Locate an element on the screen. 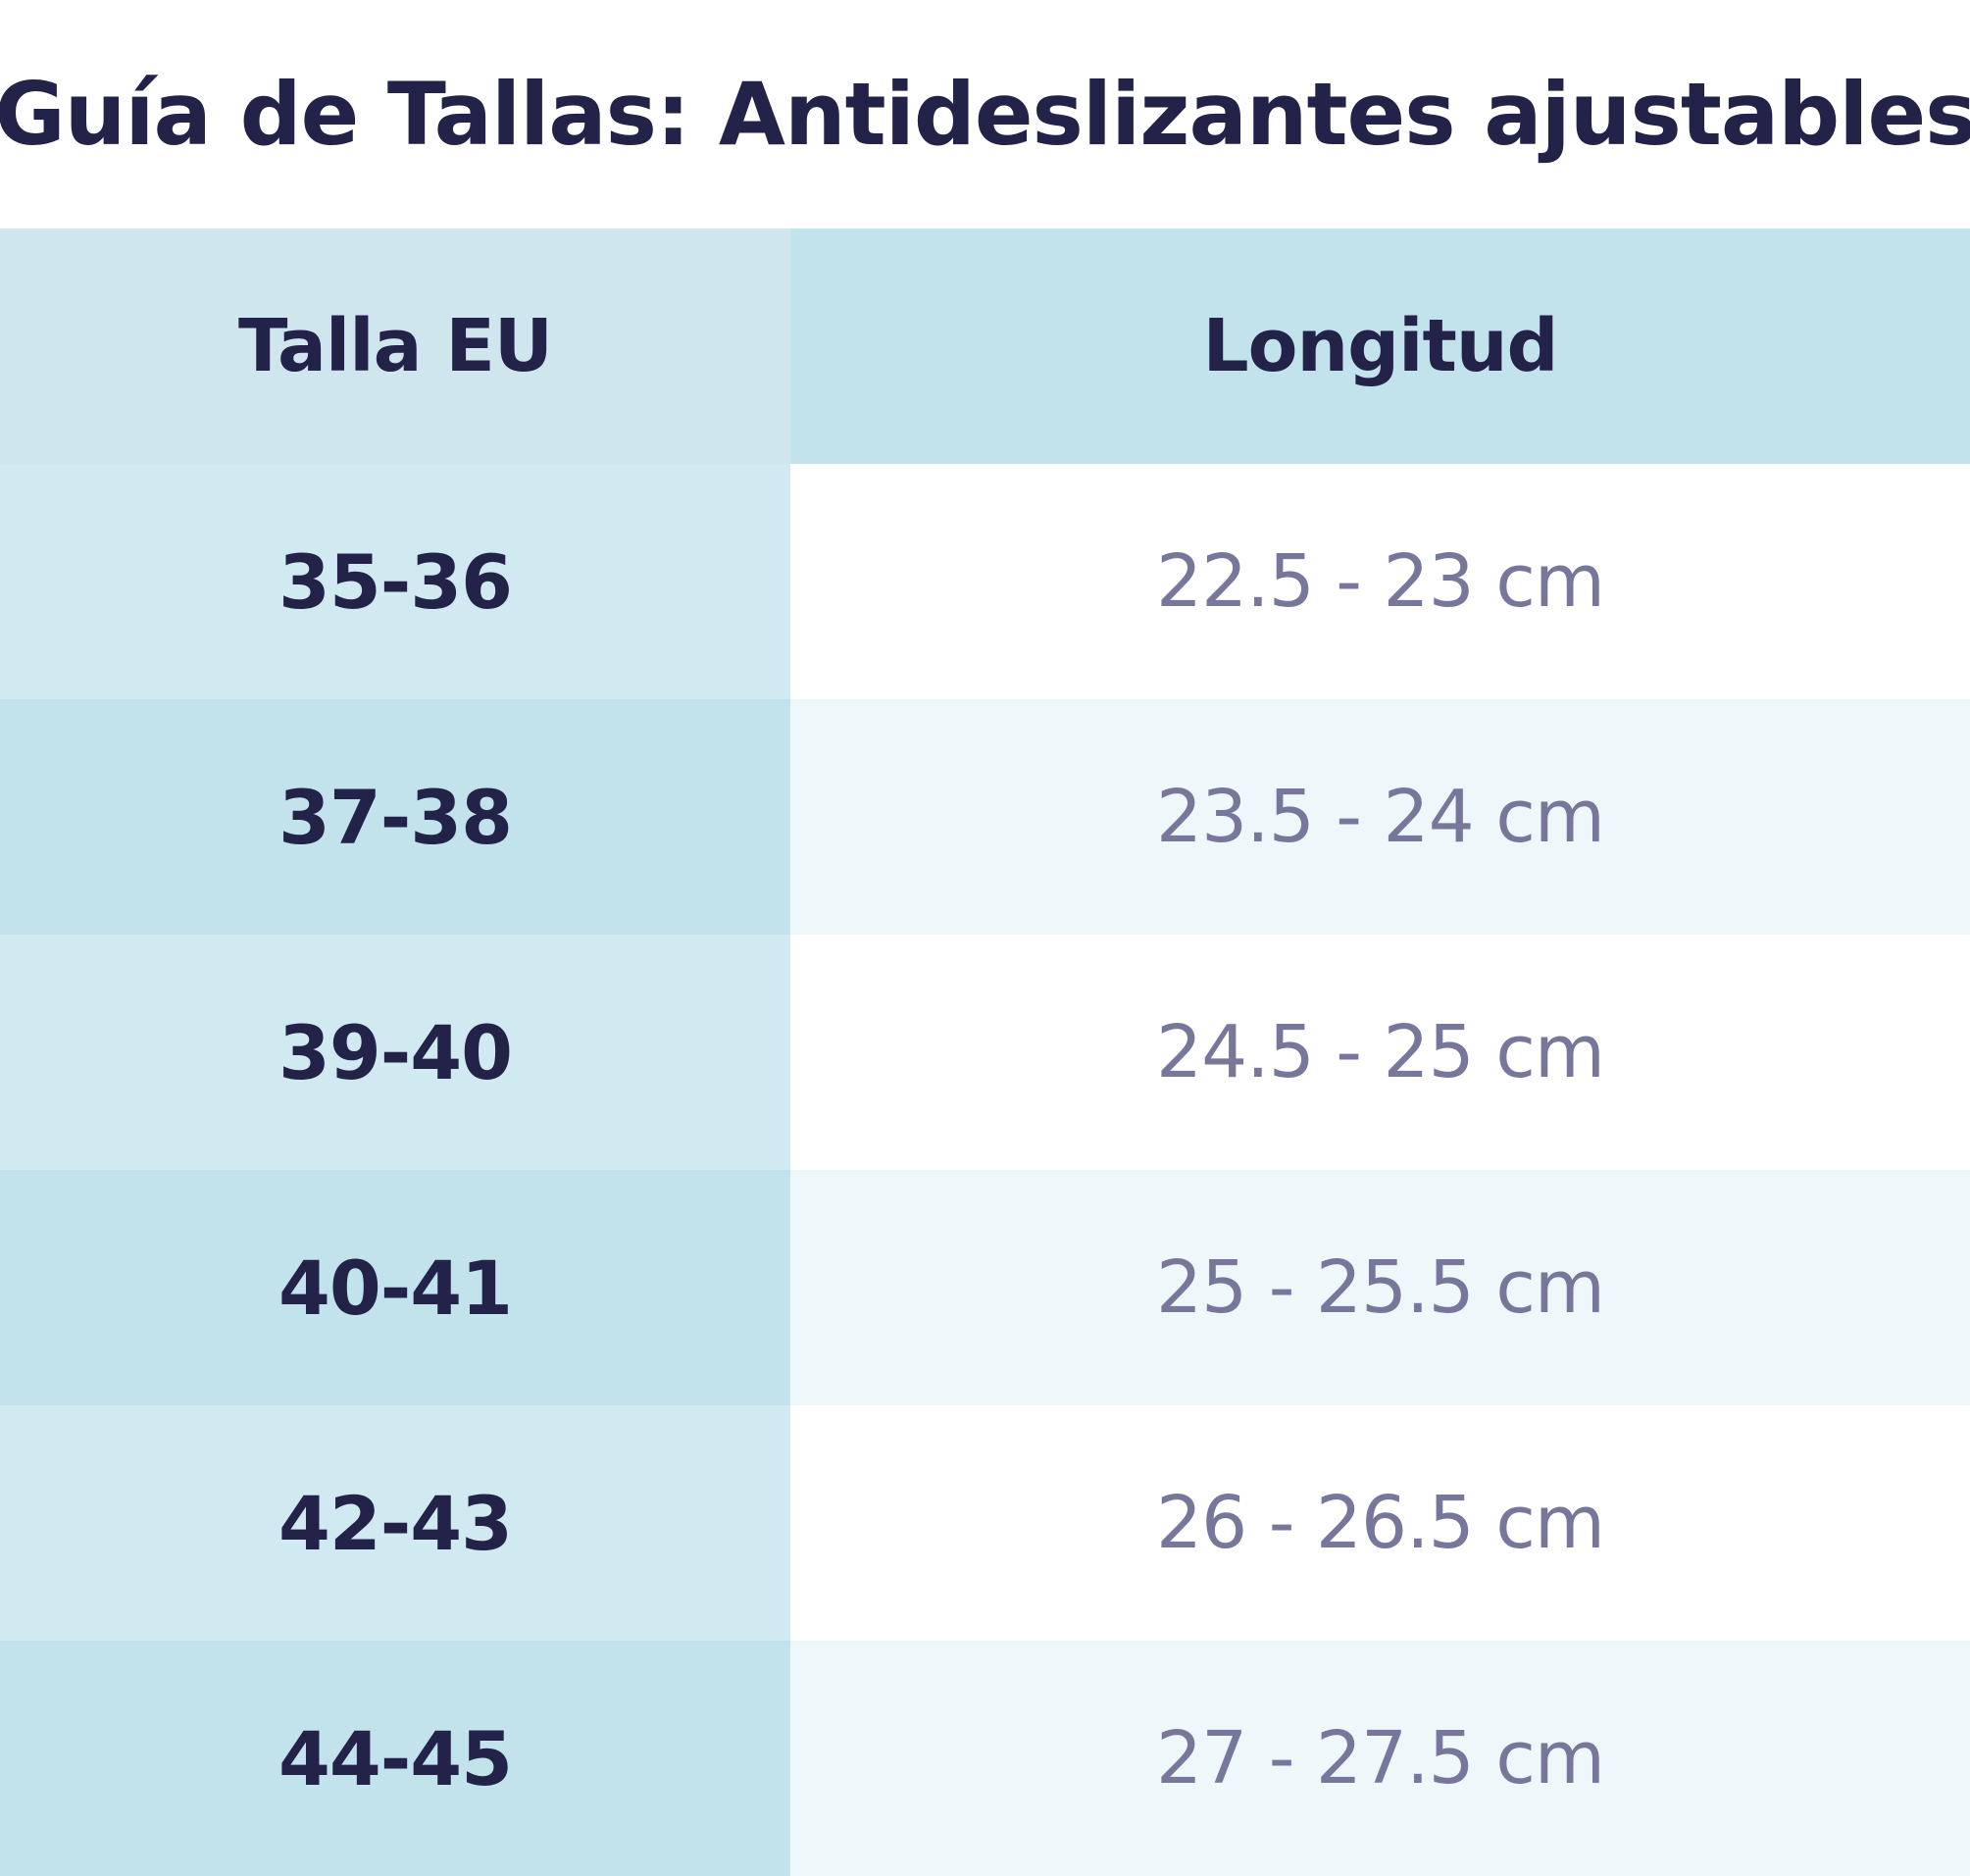 This screenshot has height=1876, width=1970. size-cell: 35-36 is located at coordinates (395, 581).